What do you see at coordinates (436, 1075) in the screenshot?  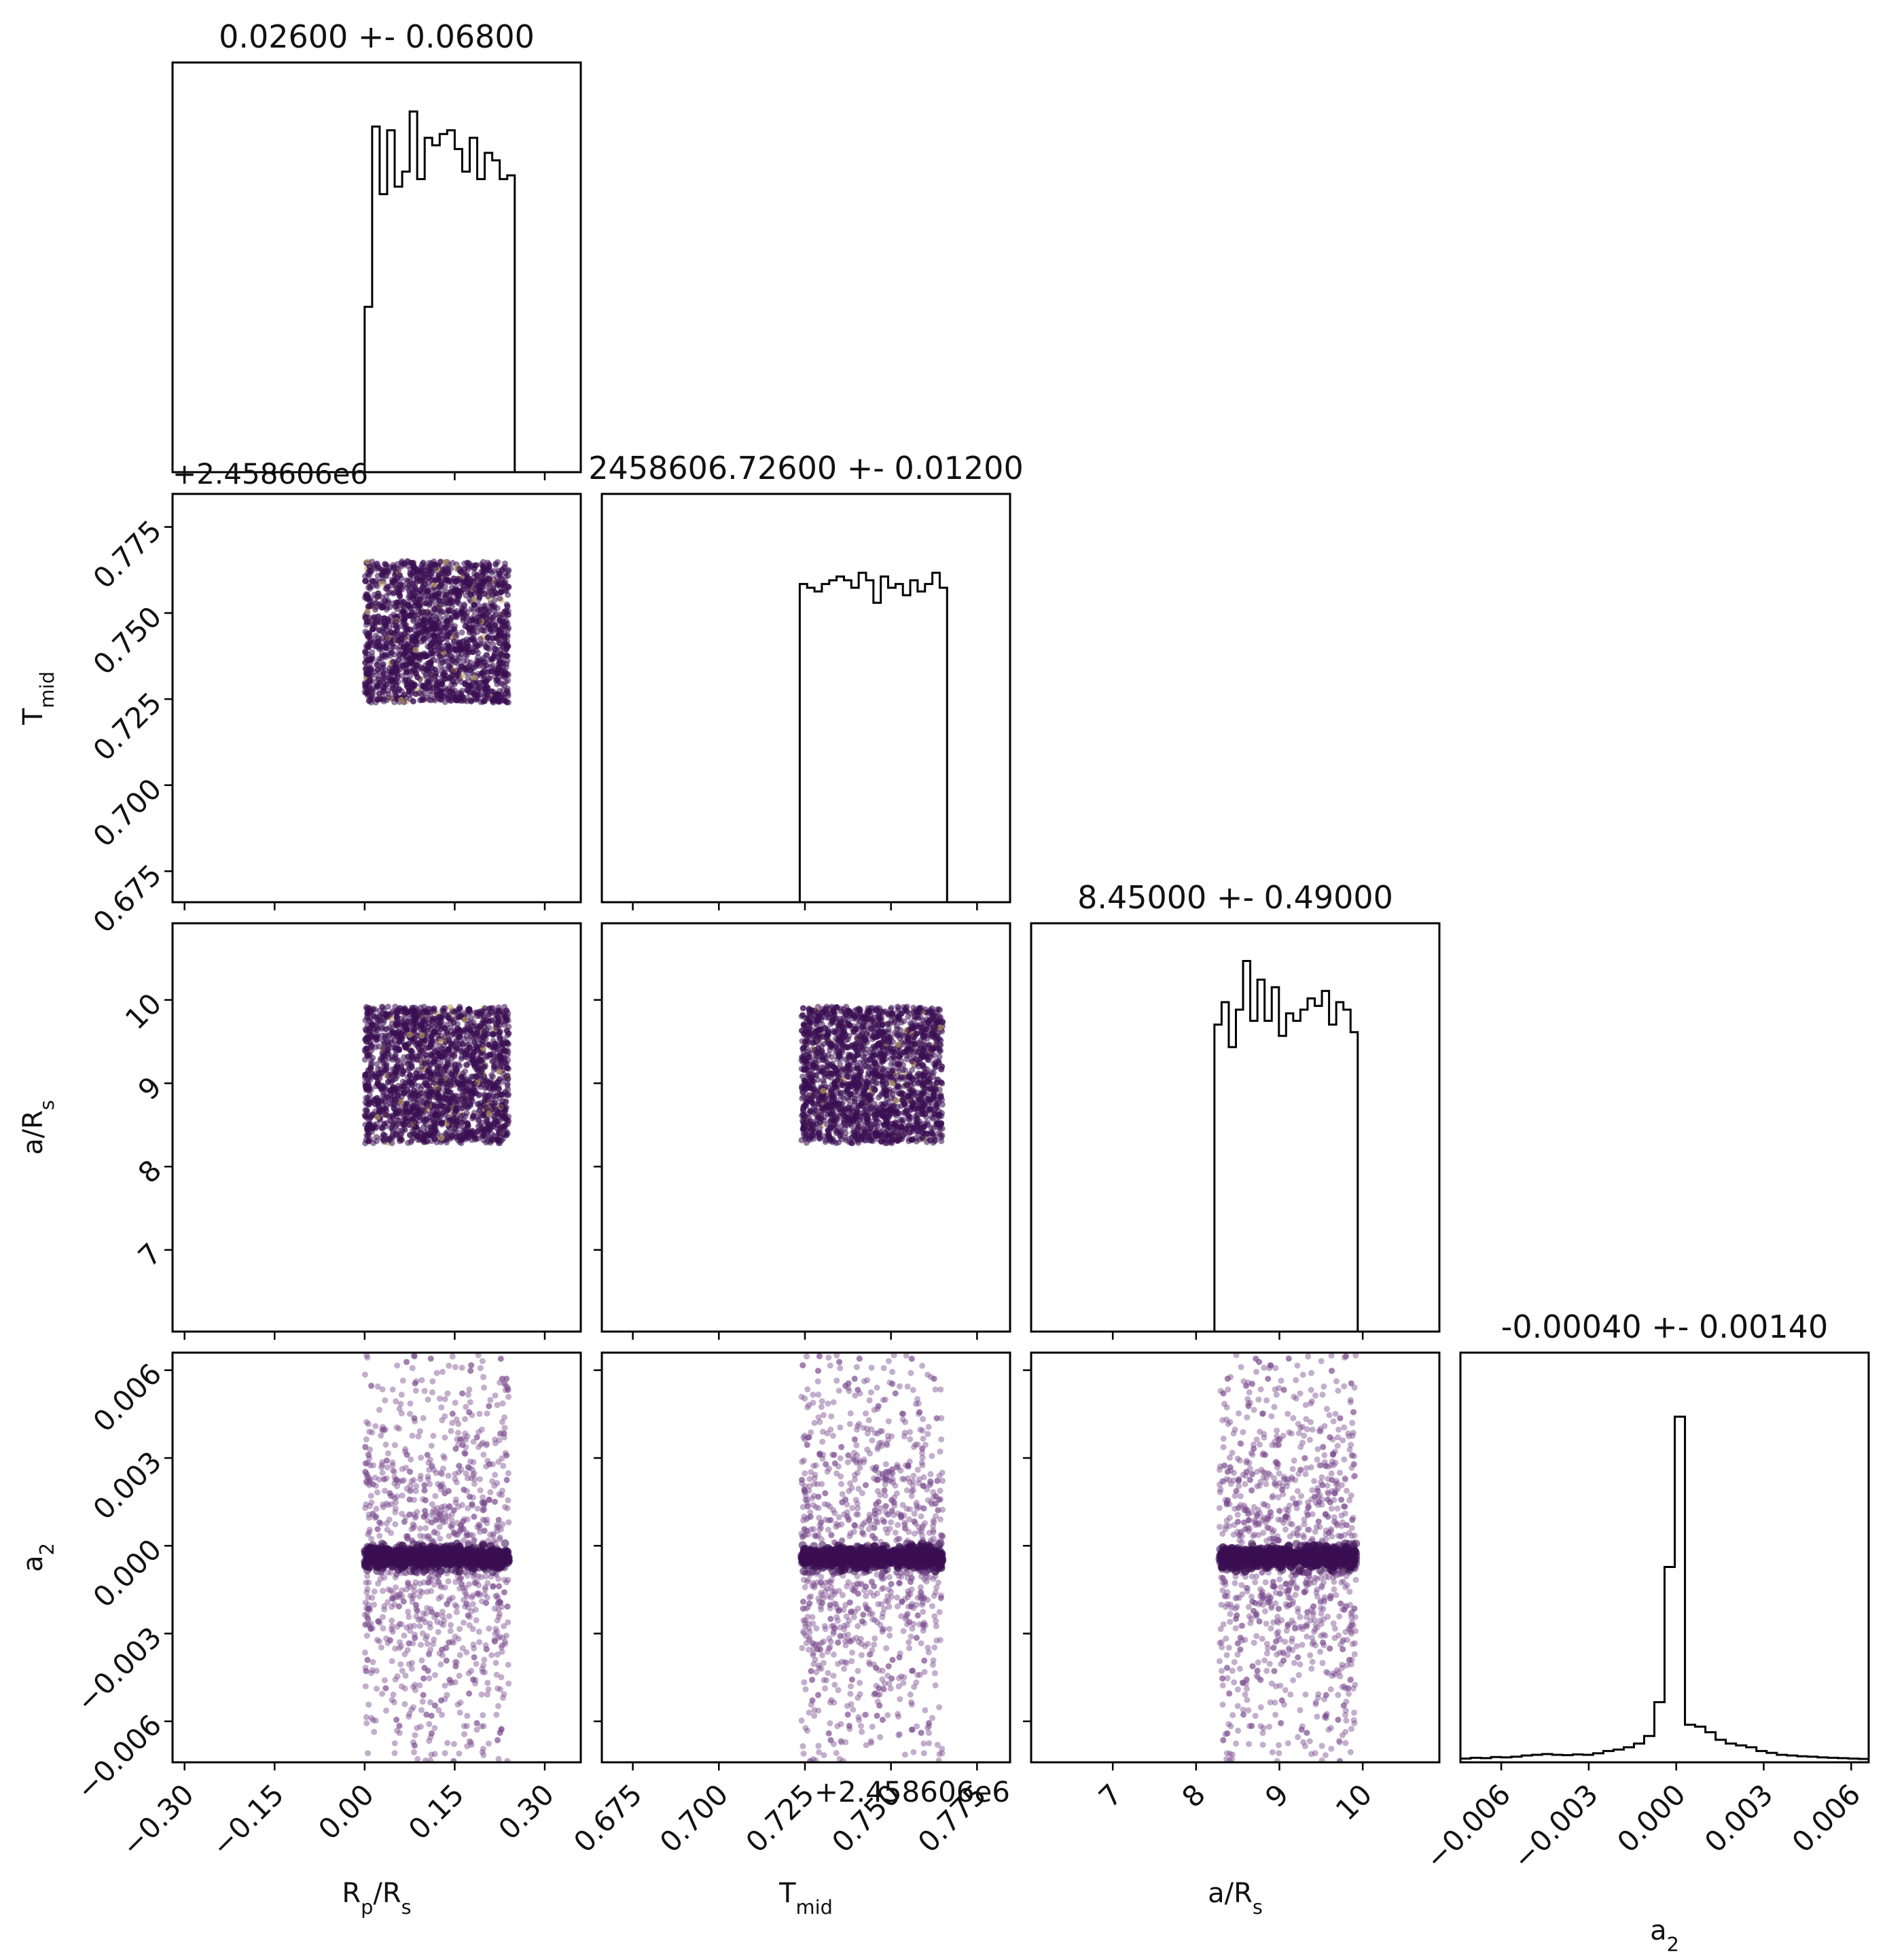 I see `scatter-ars-vs-rp` at bounding box center [436, 1075].